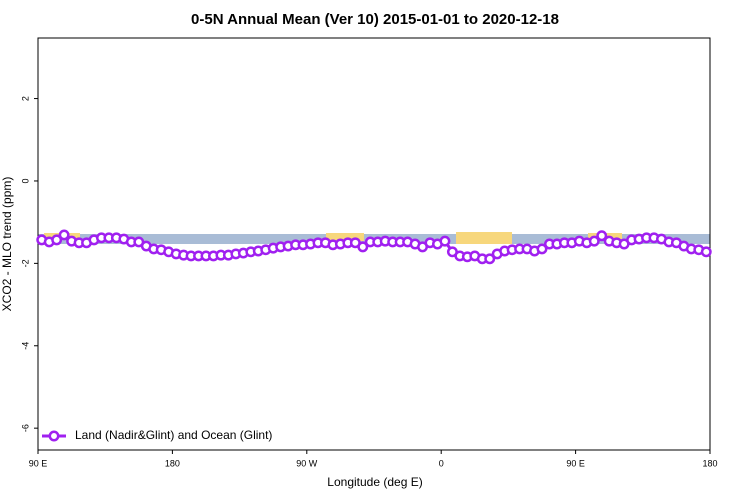 The image size is (750, 500). I want to click on y-axis-label: XCO2 - MLO trend (ppm), so click(7, 244).